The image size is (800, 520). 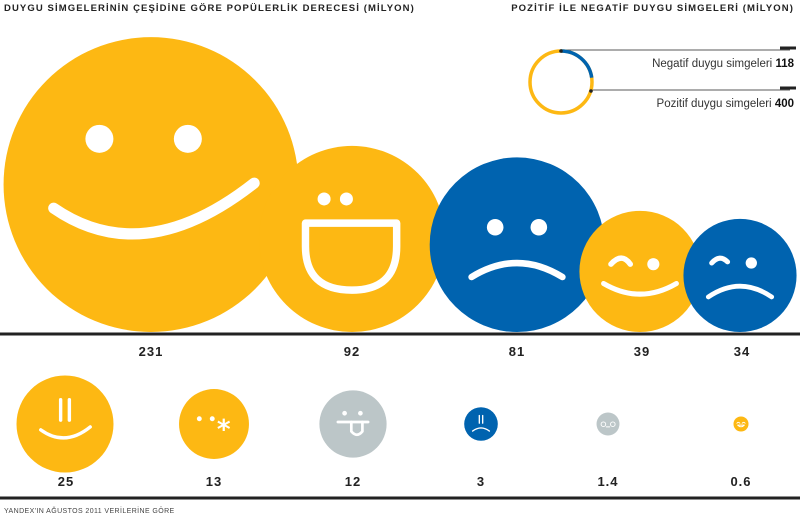 What do you see at coordinates (154, 182) in the screenshot?
I see `big-smile-icon` at bounding box center [154, 182].